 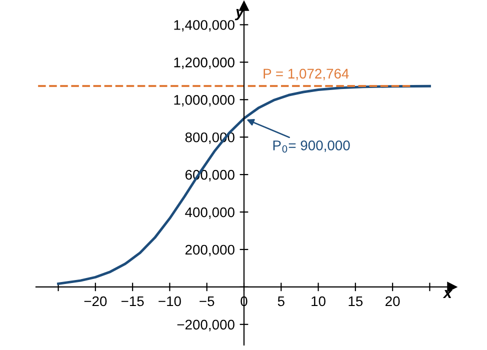 What do you see at coordinates (209, 250) in the screenshot?
I see `y-tick-label: 200,000` at bounding box center [209, 250].